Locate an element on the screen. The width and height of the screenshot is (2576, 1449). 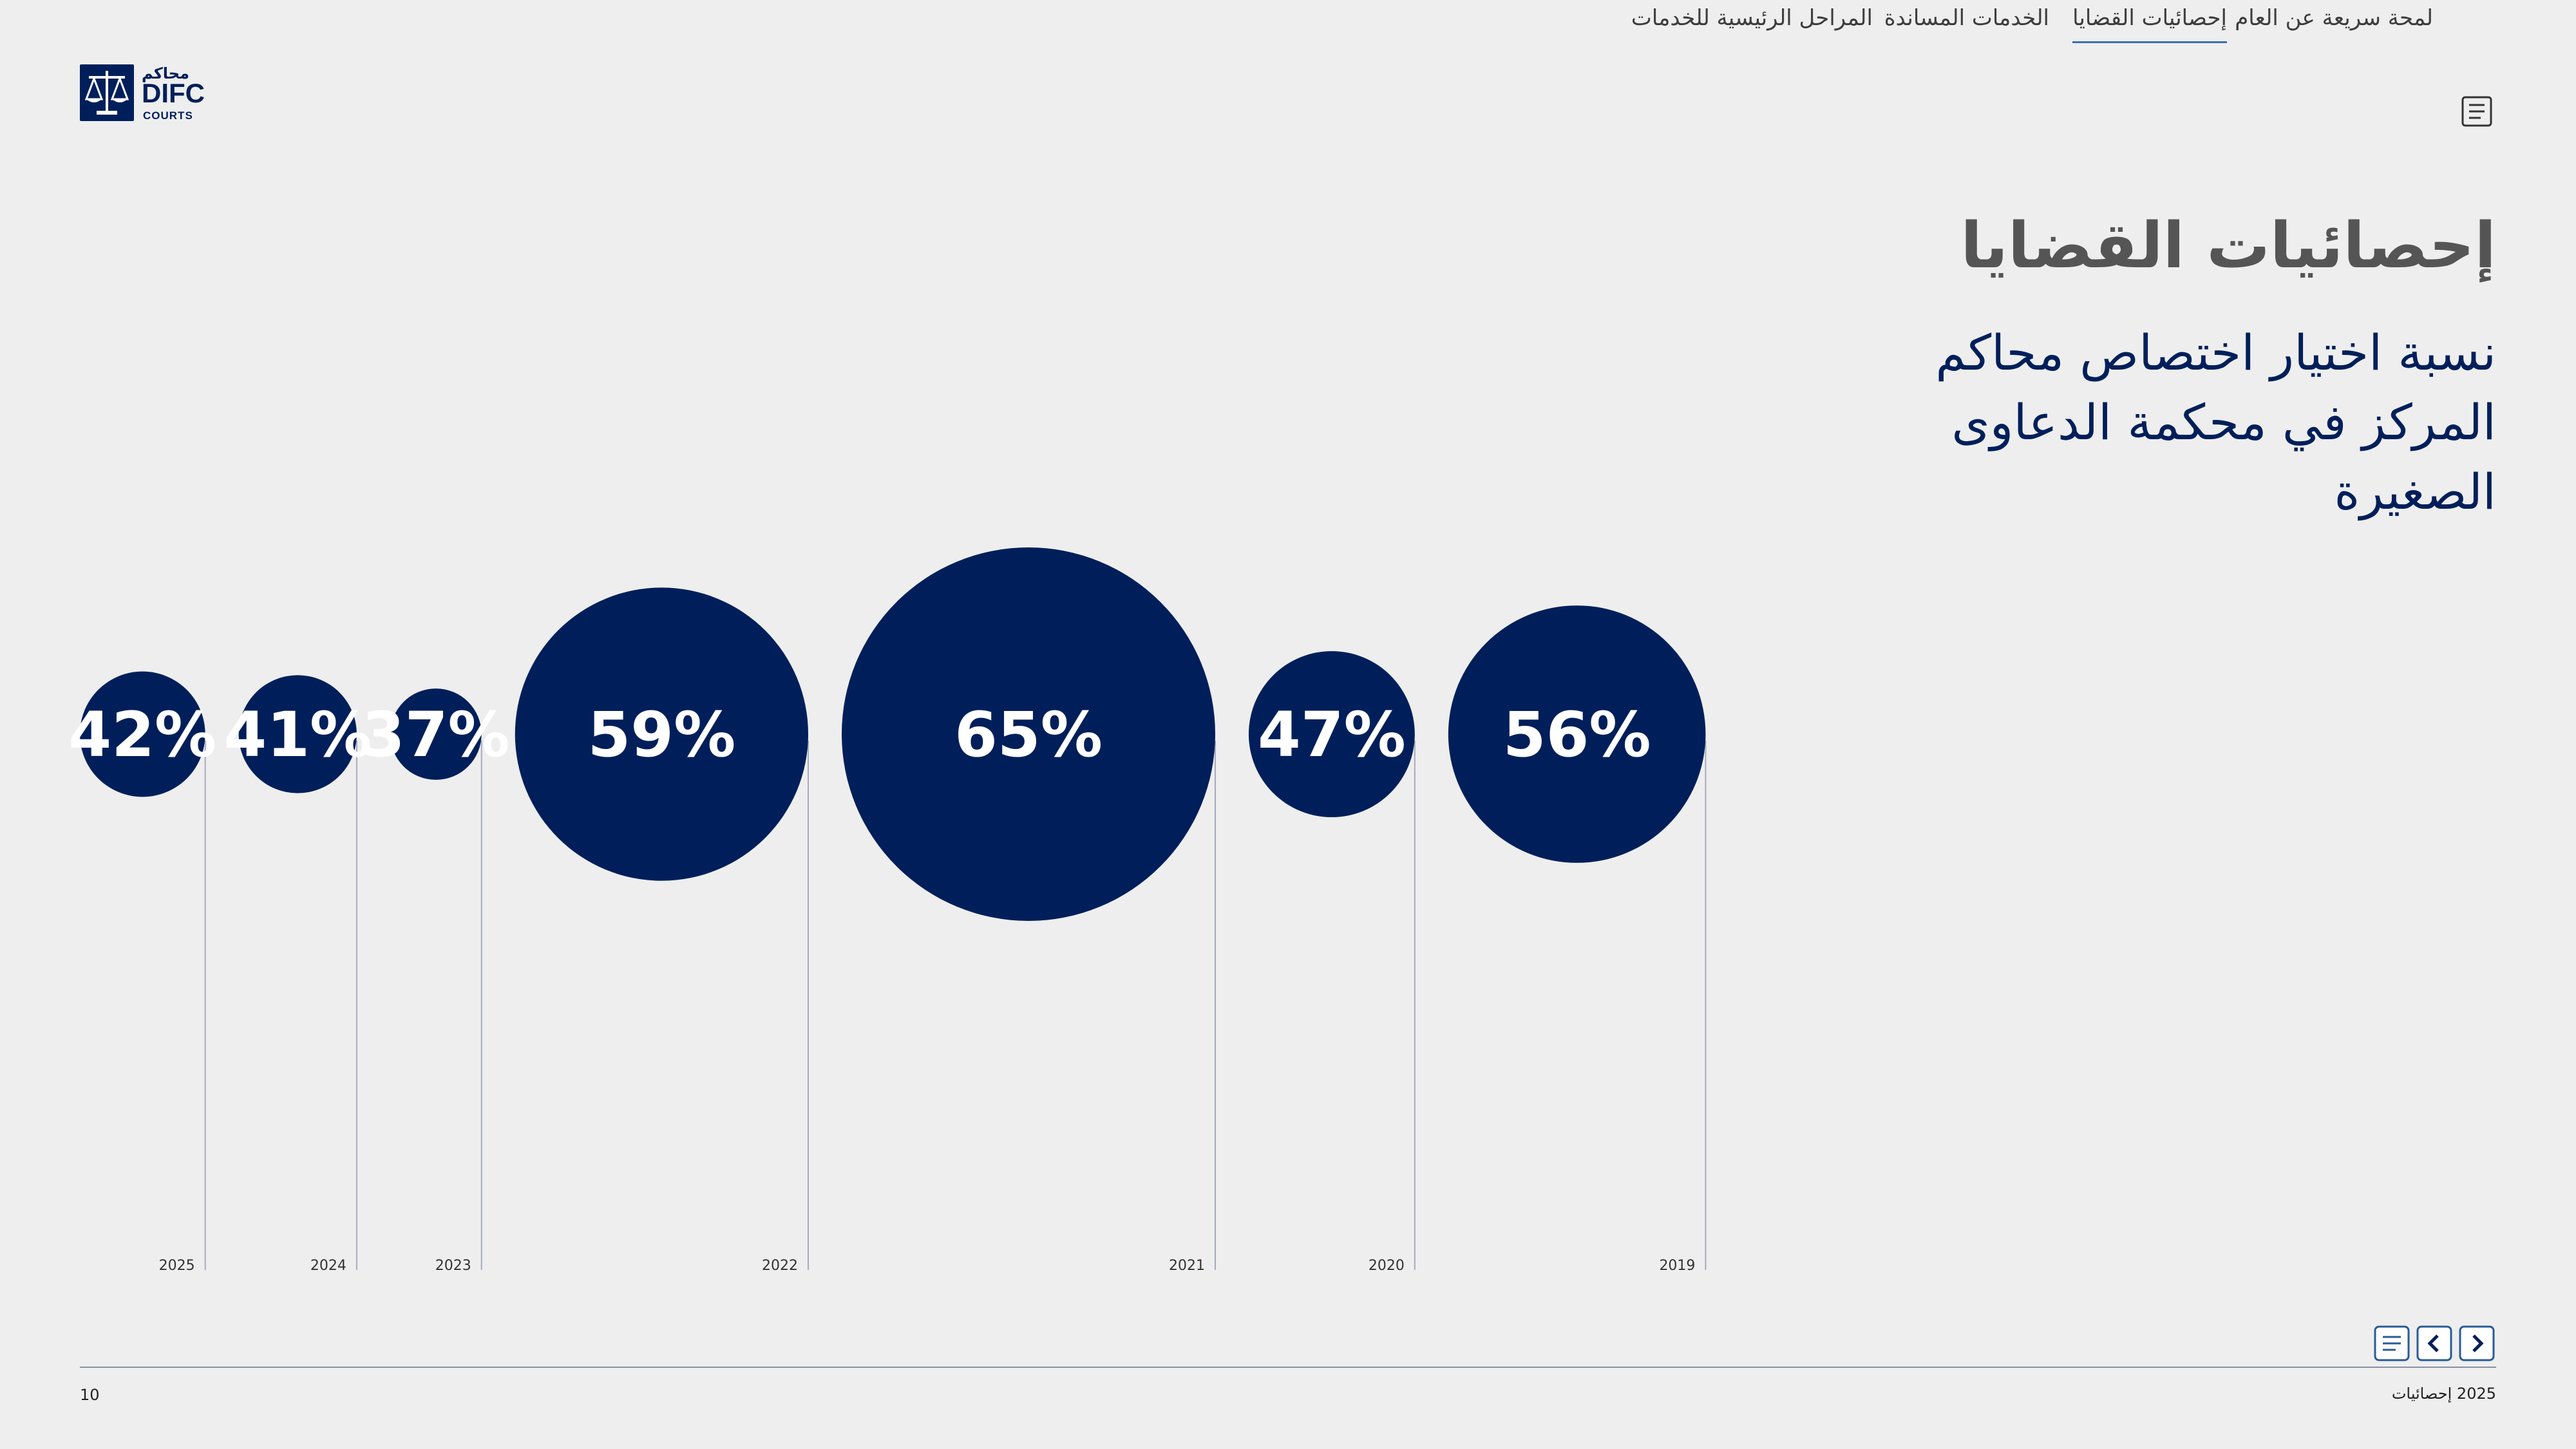
year-tick-label: 2019 is located at coordinates (1677, 1266).